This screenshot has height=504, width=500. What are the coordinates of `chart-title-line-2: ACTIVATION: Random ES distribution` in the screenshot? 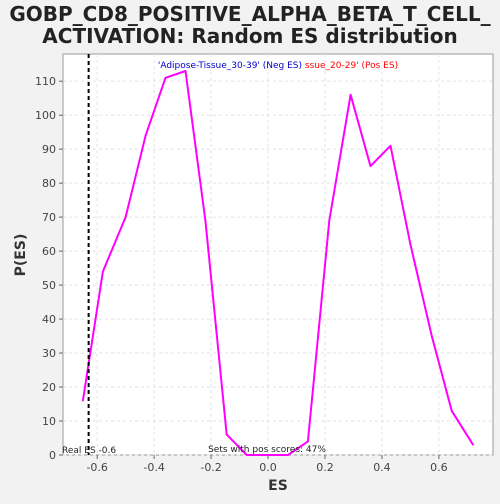 It's located at (249, 36).